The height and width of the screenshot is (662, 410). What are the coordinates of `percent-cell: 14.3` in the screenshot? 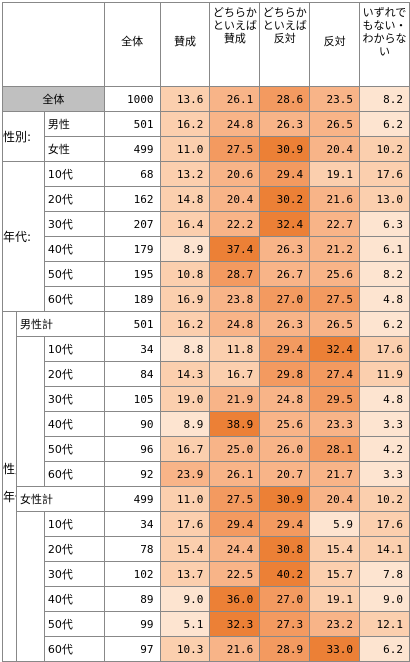 It's located at (185, 374).